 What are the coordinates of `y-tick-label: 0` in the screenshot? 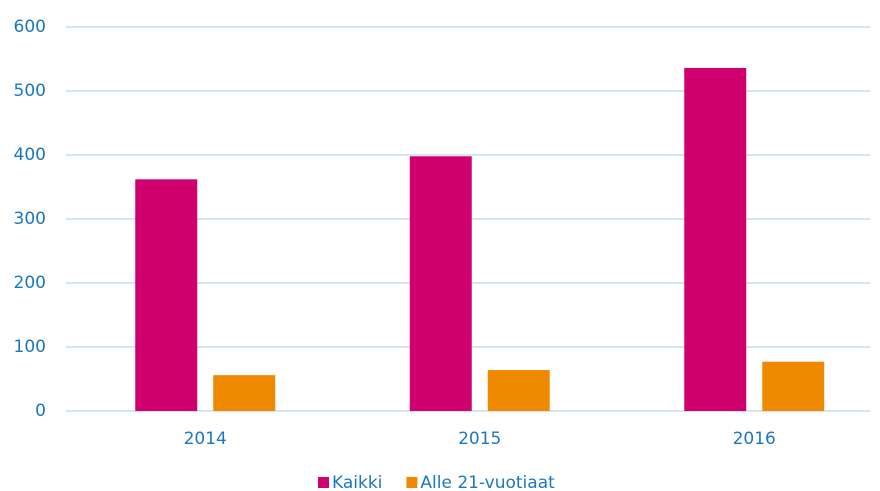 It's located at (40, 411).